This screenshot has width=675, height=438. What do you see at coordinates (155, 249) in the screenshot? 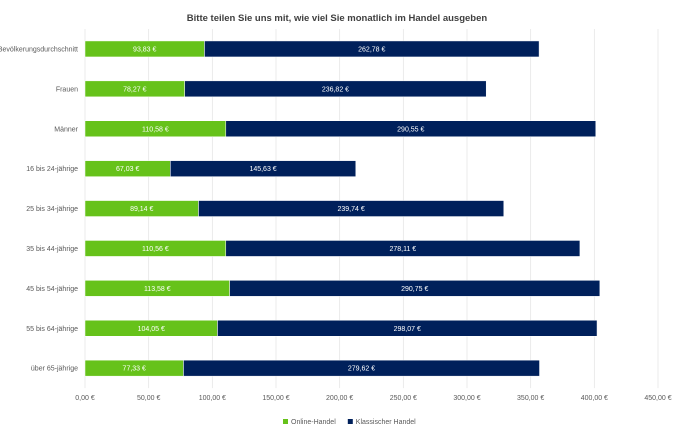
I see `data-label: 110,56 €` at bounding box center [155, 249].